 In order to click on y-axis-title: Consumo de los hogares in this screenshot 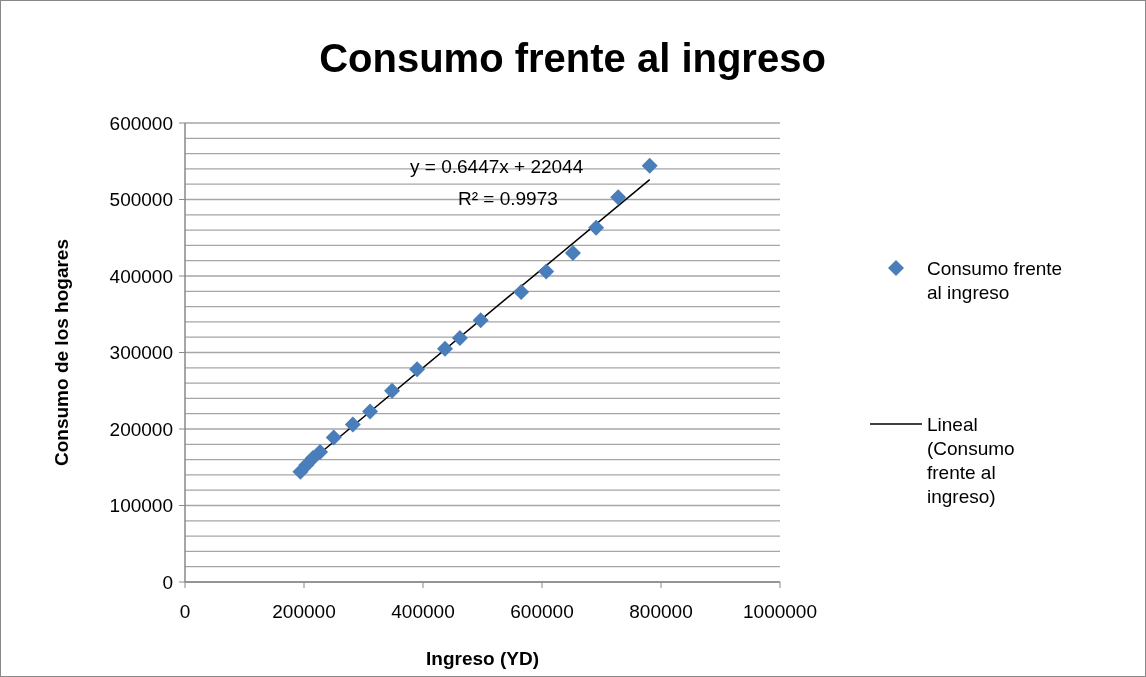, I will do `click(61, 352)`.